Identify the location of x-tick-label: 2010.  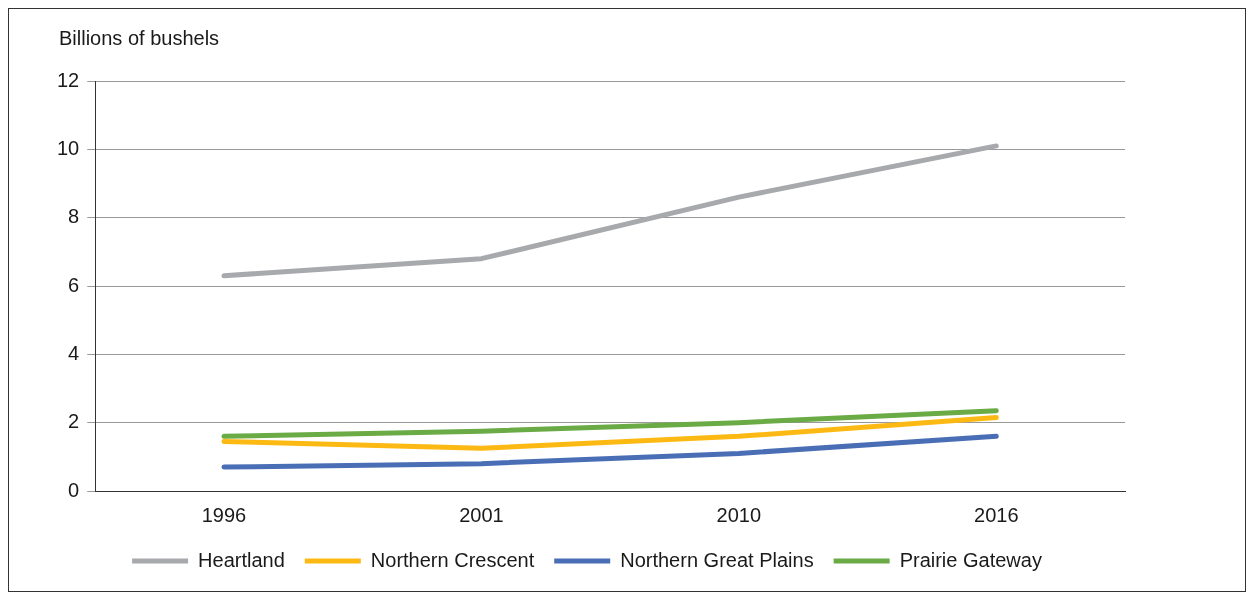
(739, 514).